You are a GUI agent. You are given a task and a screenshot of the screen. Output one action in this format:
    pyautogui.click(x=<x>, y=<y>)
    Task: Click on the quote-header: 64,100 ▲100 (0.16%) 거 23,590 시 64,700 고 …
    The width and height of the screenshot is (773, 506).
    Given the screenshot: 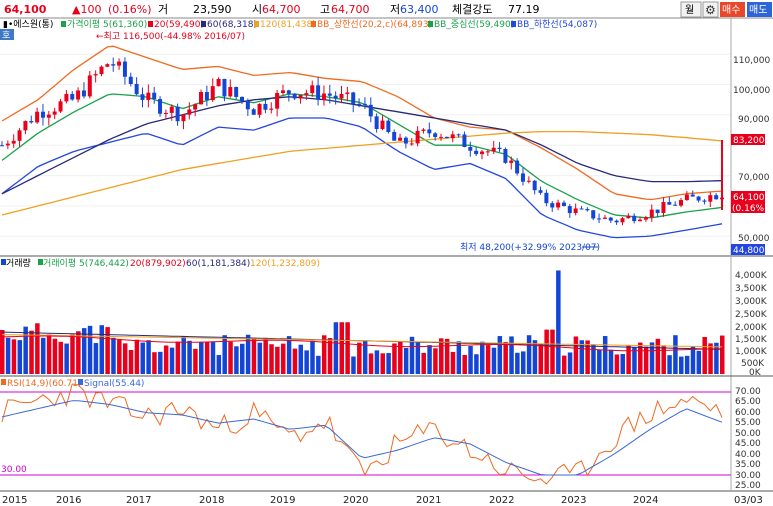 What is the action you would take?
    pyautogui.click(x=388, y=9)
    